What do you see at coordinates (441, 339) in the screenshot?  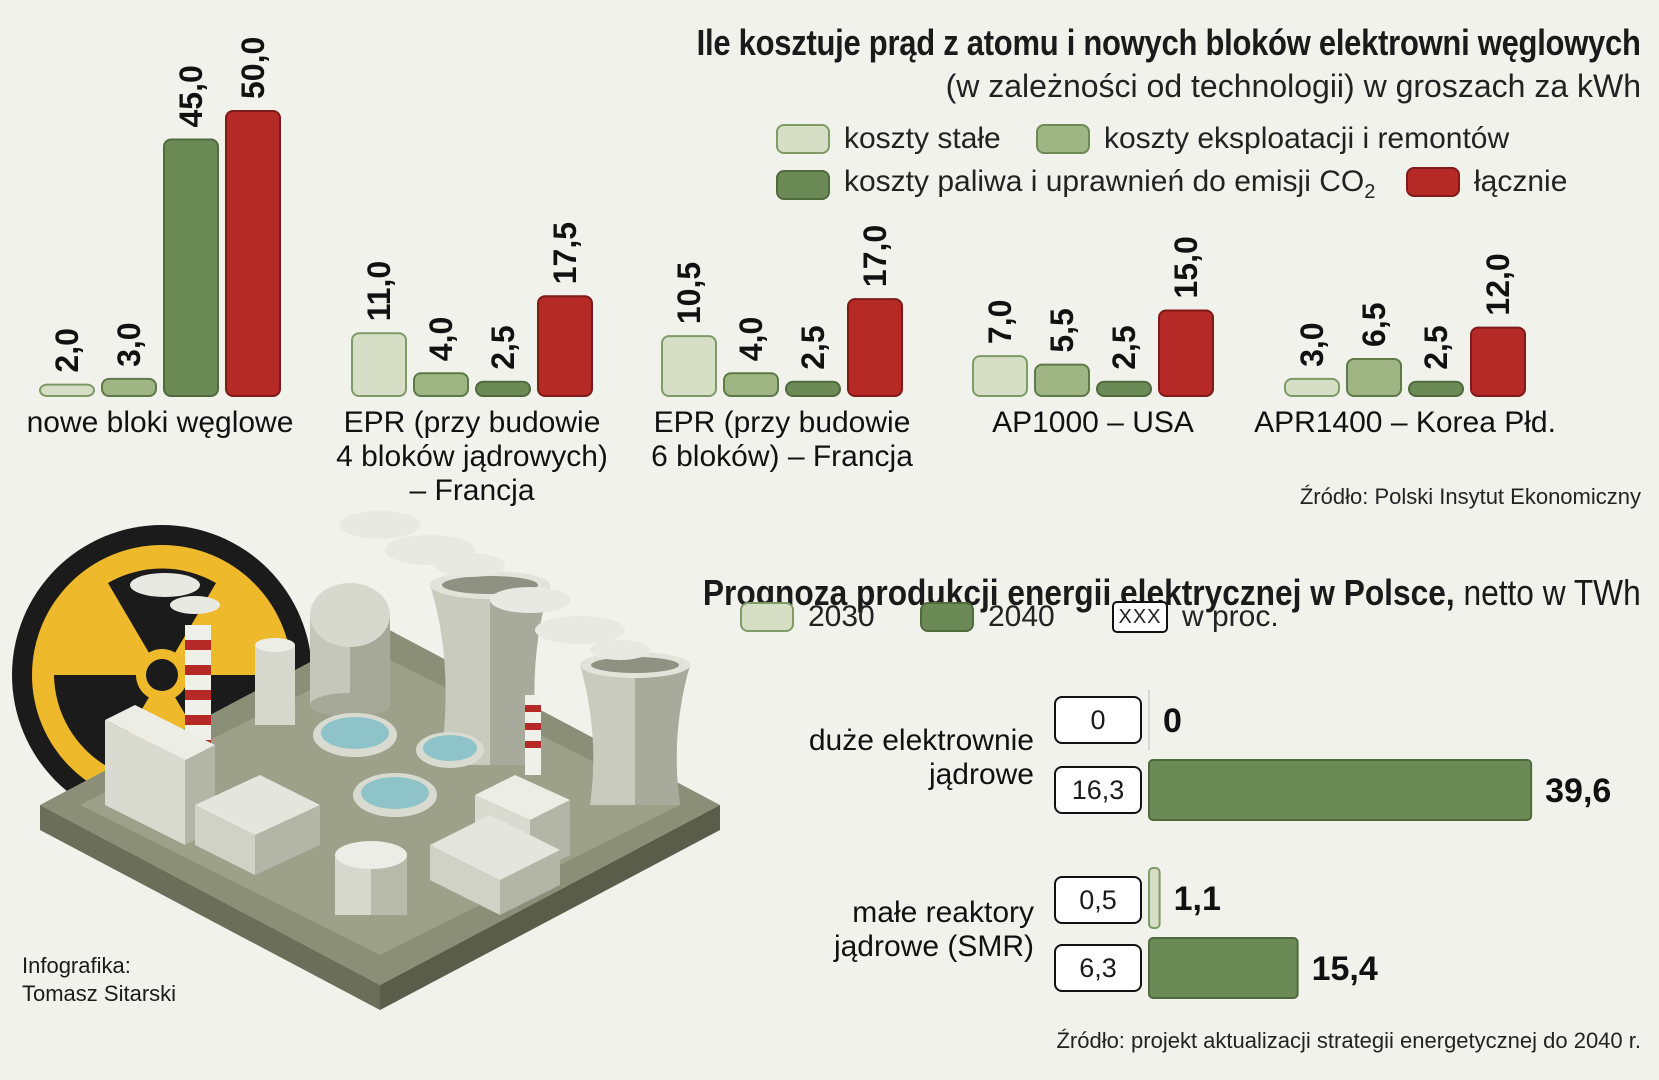 I see `bar-value-label: 4,0` at bounding box center [441, 339].